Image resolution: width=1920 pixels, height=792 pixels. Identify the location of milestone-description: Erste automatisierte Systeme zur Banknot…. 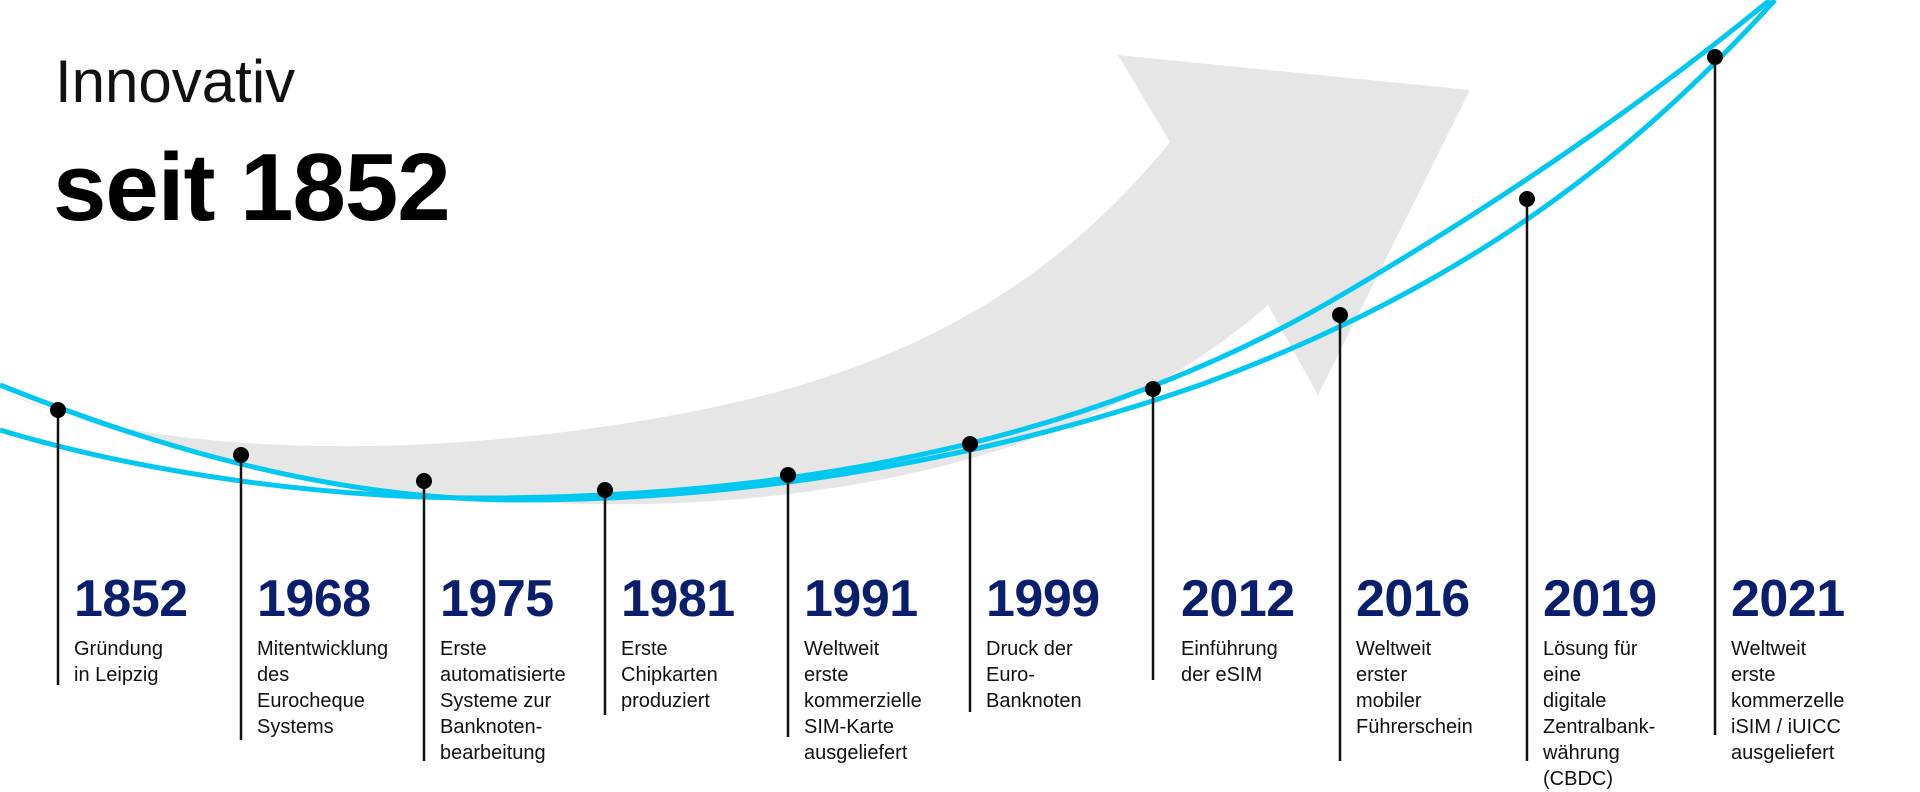
(503, 701).